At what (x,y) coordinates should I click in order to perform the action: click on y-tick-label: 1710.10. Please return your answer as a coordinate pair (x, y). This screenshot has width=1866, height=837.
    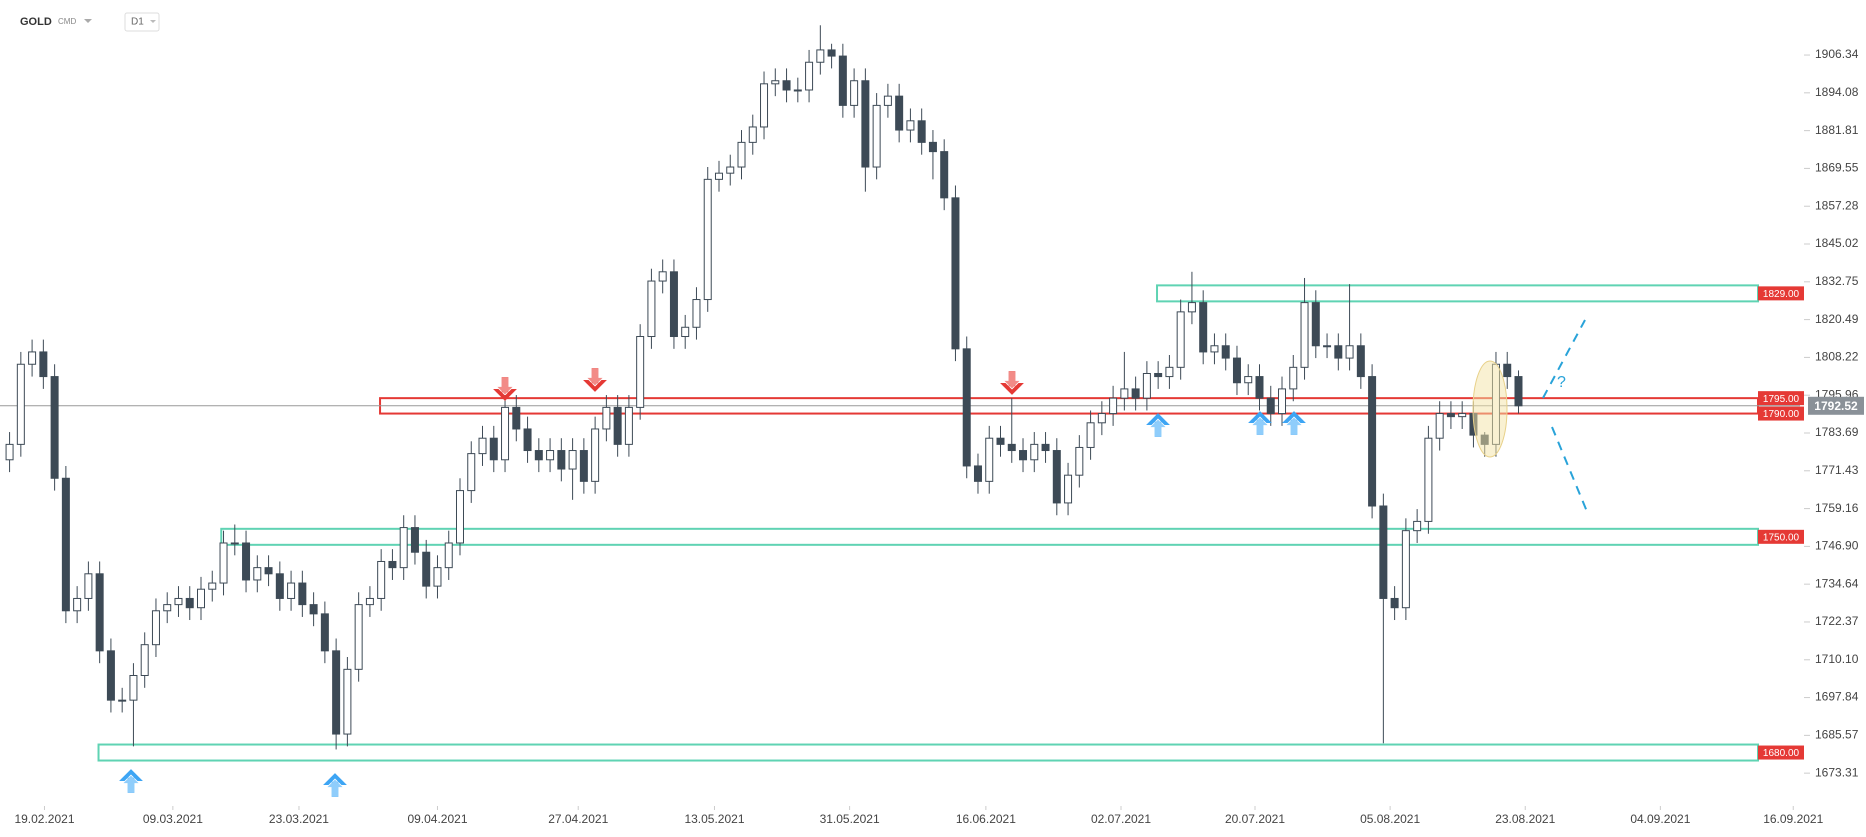
    Looking at the image, I should click on (1837, 659).